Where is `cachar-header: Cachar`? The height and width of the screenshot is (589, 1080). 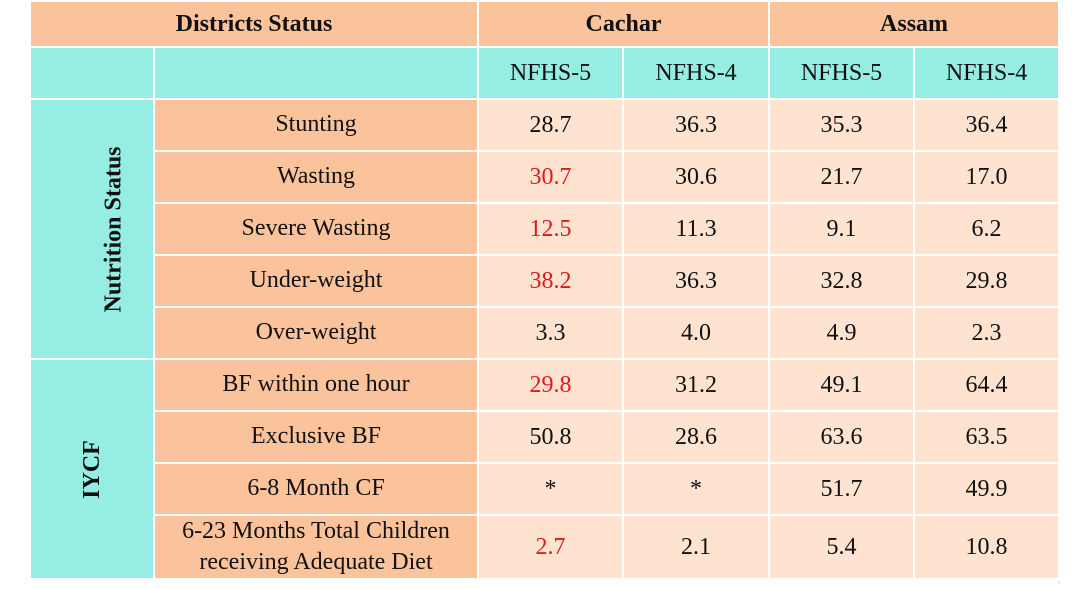
cachar-header: Cachar is located at coordinates (623, 24).